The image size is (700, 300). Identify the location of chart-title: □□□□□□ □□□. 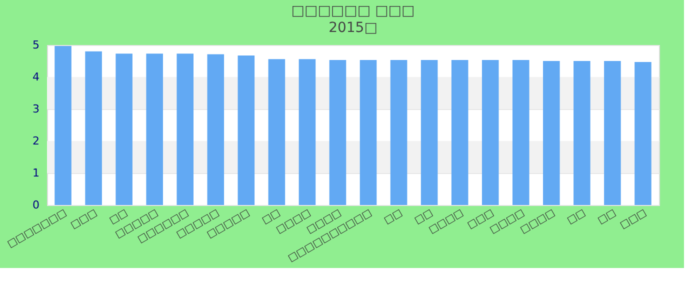
(353, 11).